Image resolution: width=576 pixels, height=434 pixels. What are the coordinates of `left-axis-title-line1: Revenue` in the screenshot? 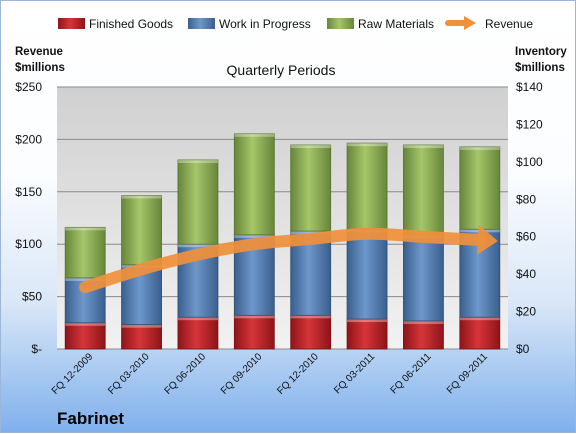 It's located at (39, 52).